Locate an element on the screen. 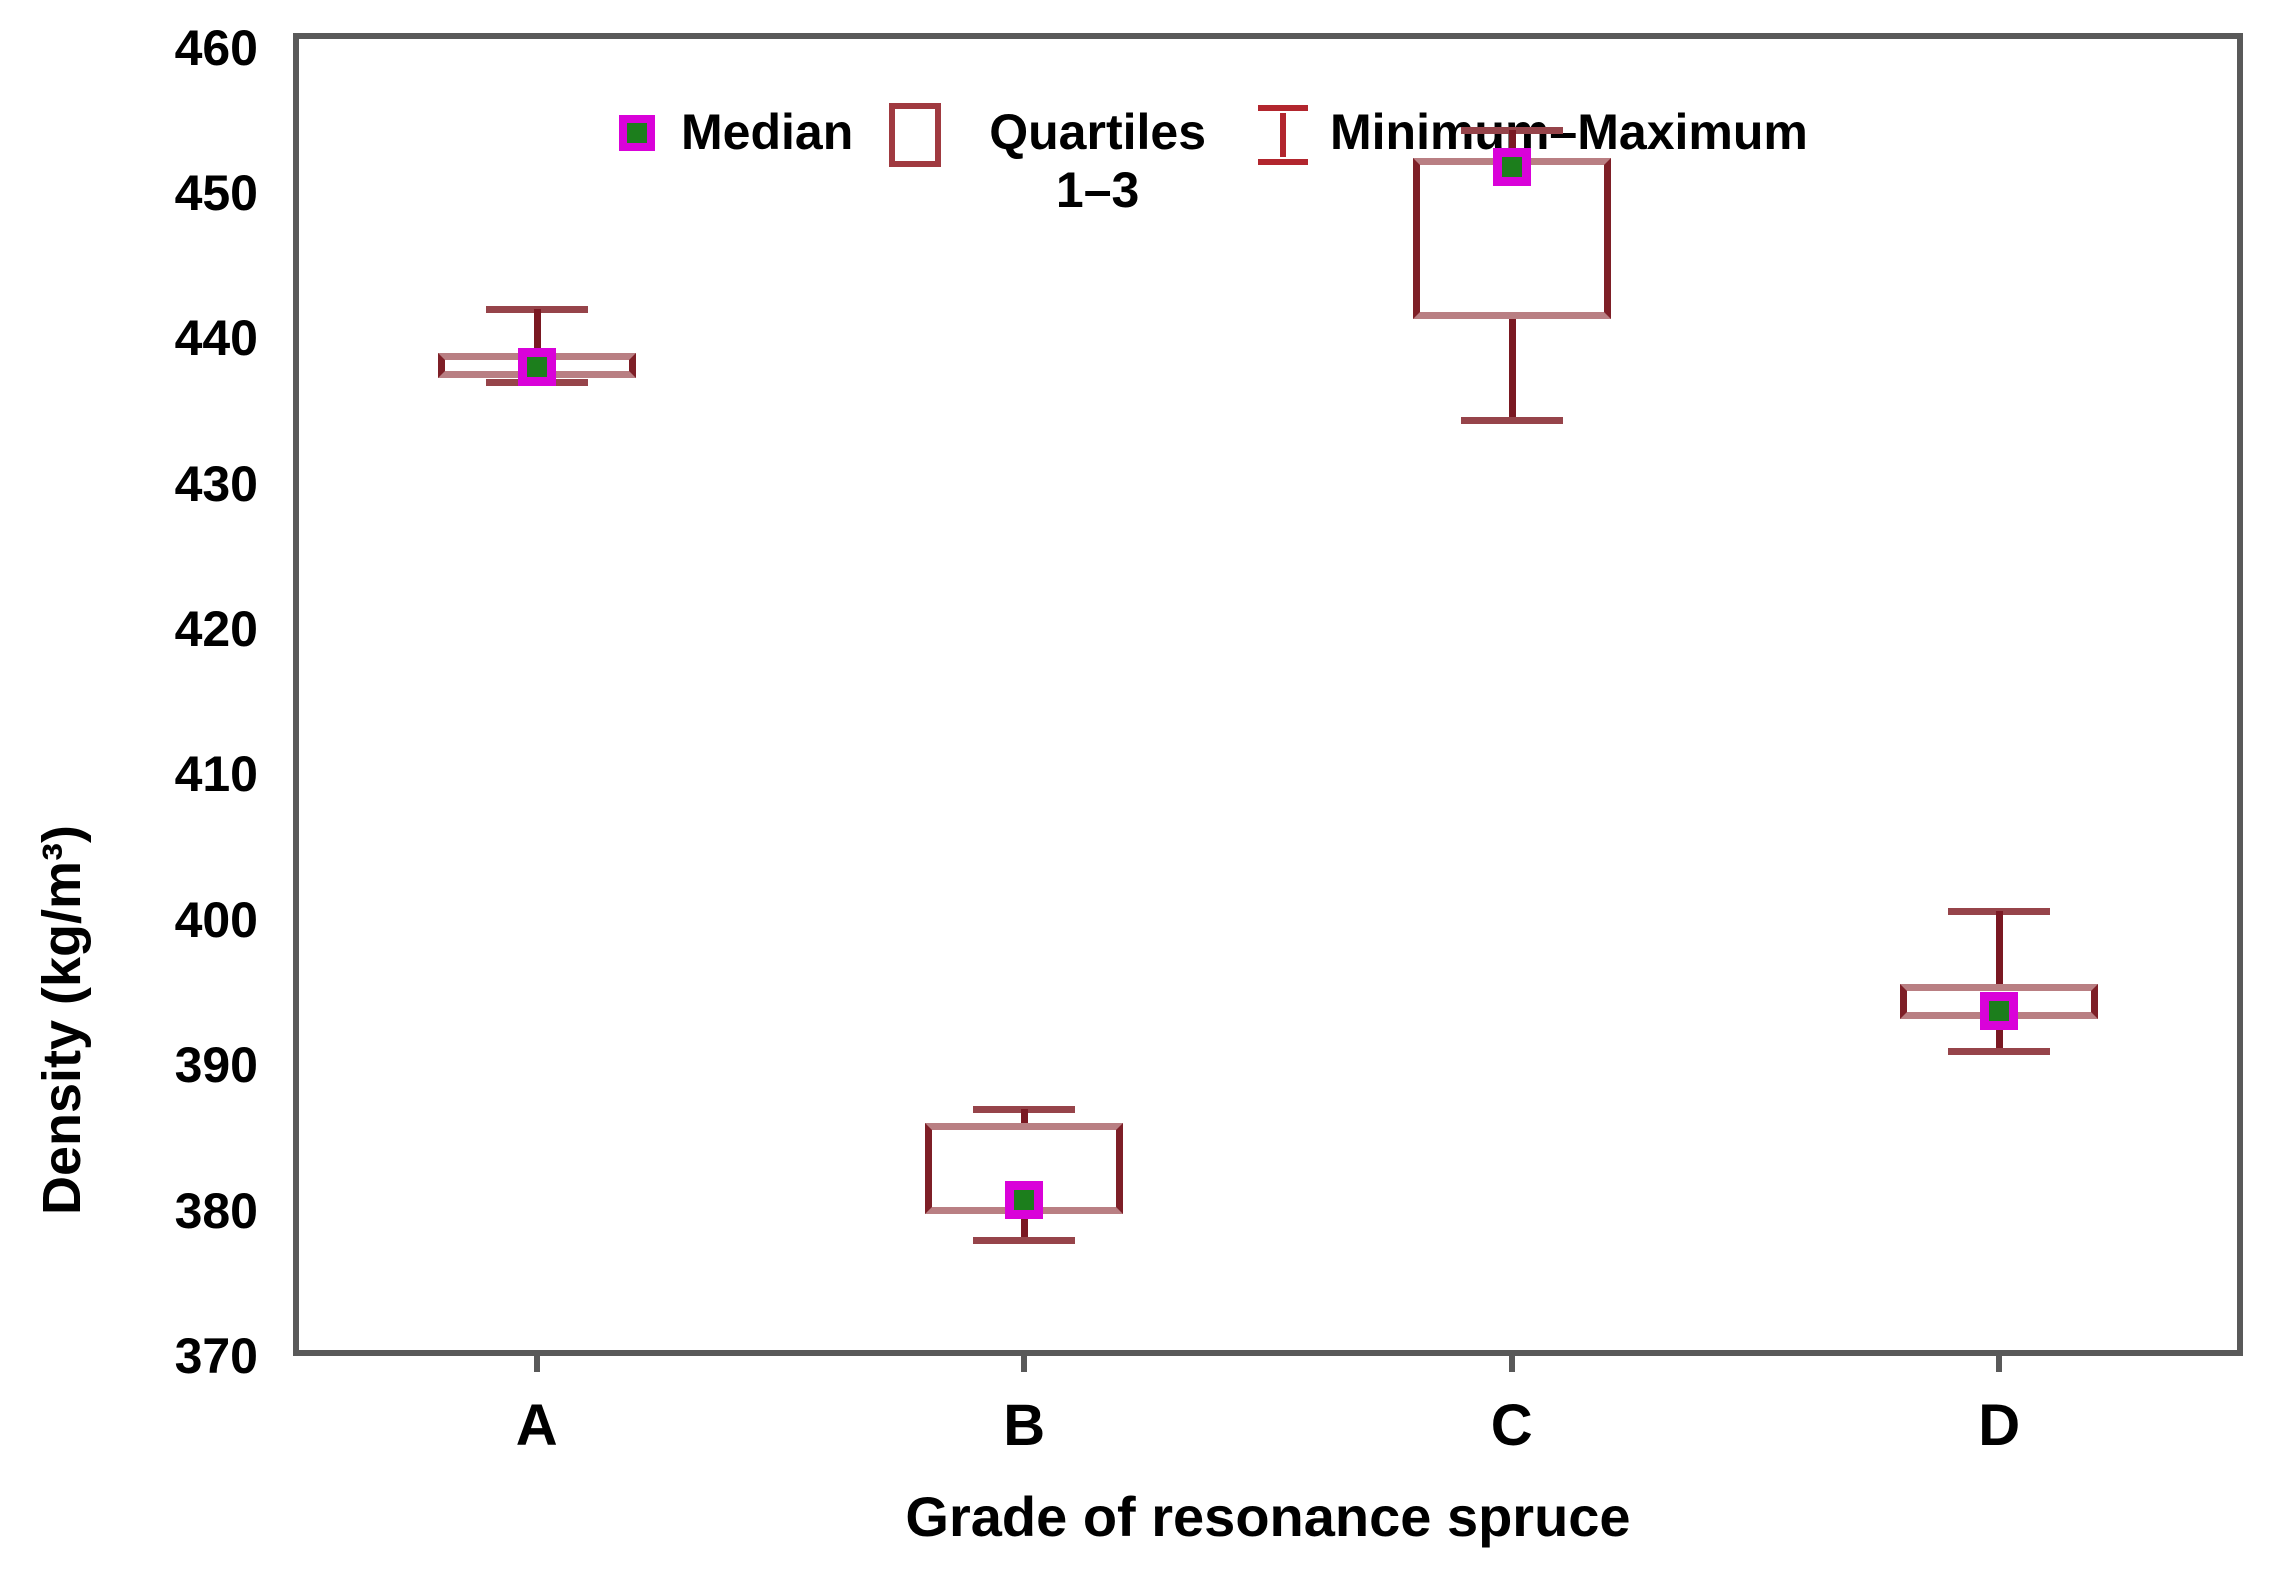  median-marker-inner-C is located at coordinates (1511, 166).